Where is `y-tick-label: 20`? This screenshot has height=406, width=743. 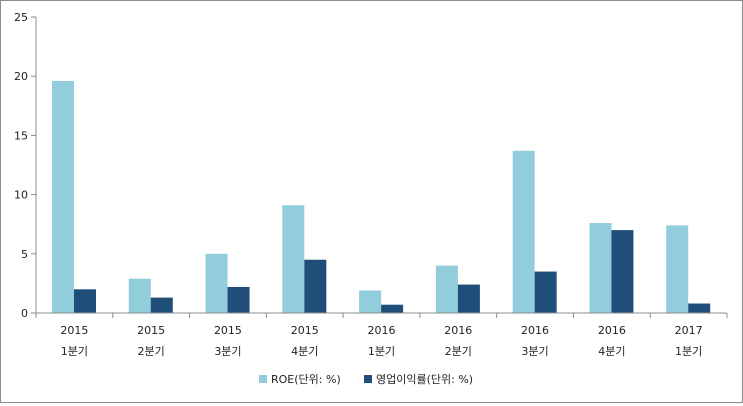
y-tick-label: 20 is located at coordinates (21, 76).